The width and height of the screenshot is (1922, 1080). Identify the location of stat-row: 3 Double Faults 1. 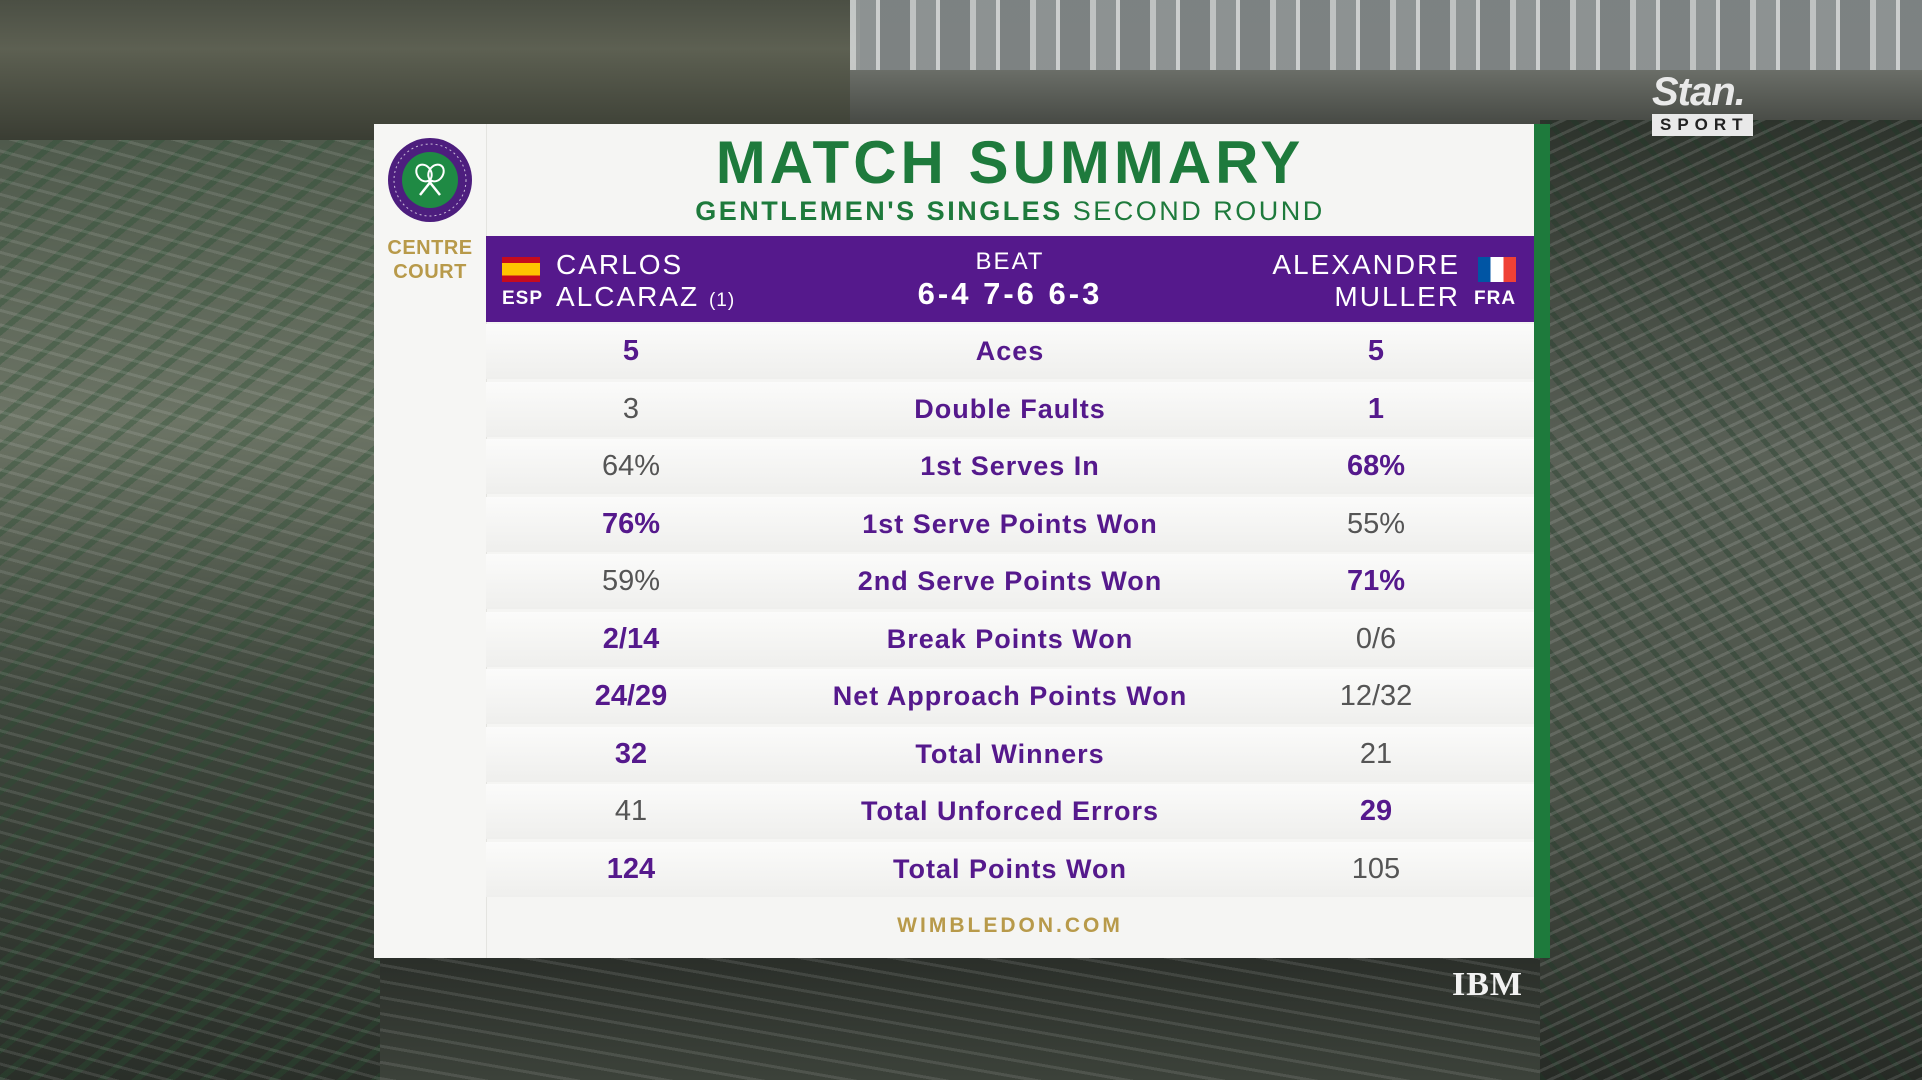
(1010, 409).